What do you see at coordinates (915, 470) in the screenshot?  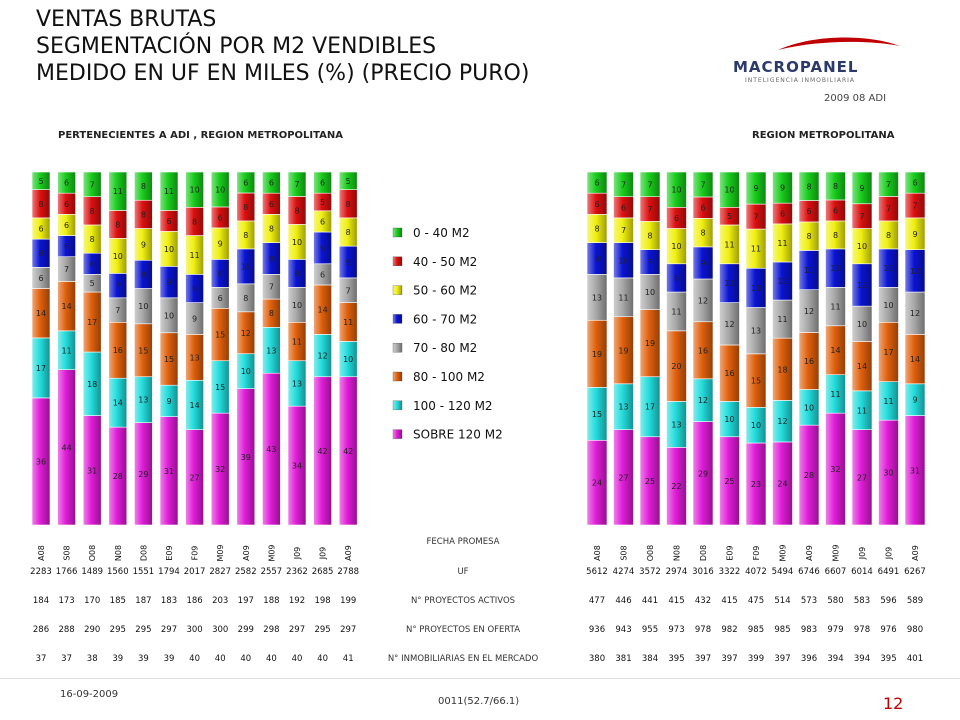 I see `data-label: 31` at bounding box center [915, 470].